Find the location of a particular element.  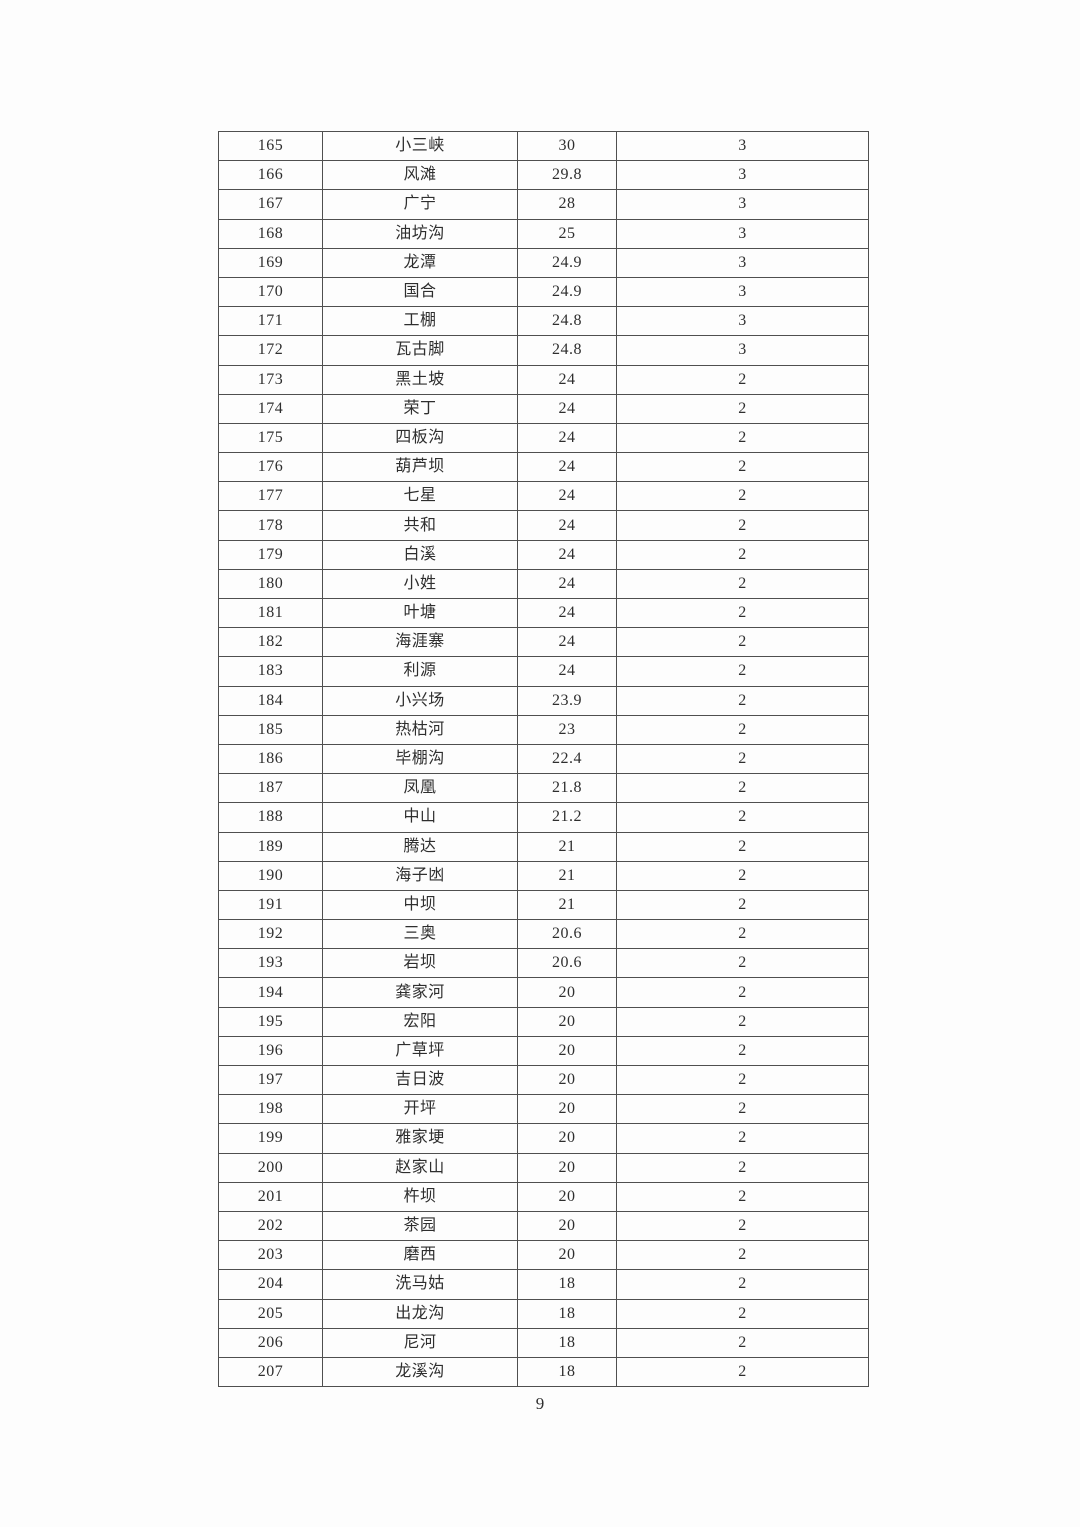

station-name-cell: 龙溪沟 is located at coordinates (420, 1372).